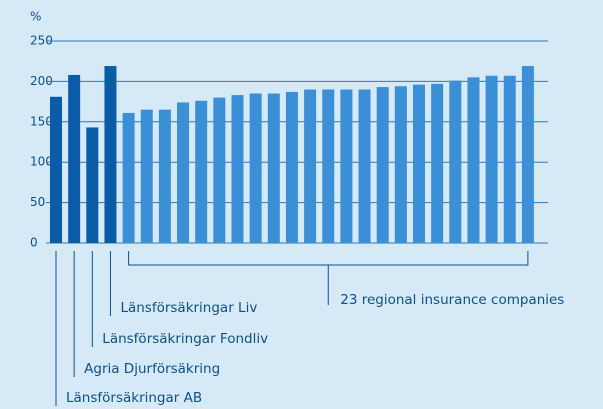  What do you see at coordinates (452, 300) in the screenshot?
I see `group-label: 23 regional insurance companies` at bounding box center [452, 300].